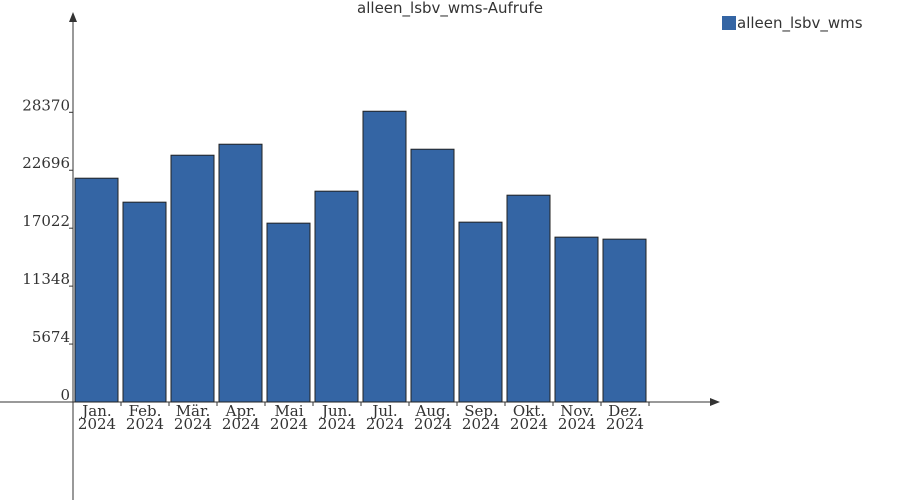 This screenshot has height=500, width=900. I want to click on x-tick-month: Jun., so click(336, 411).